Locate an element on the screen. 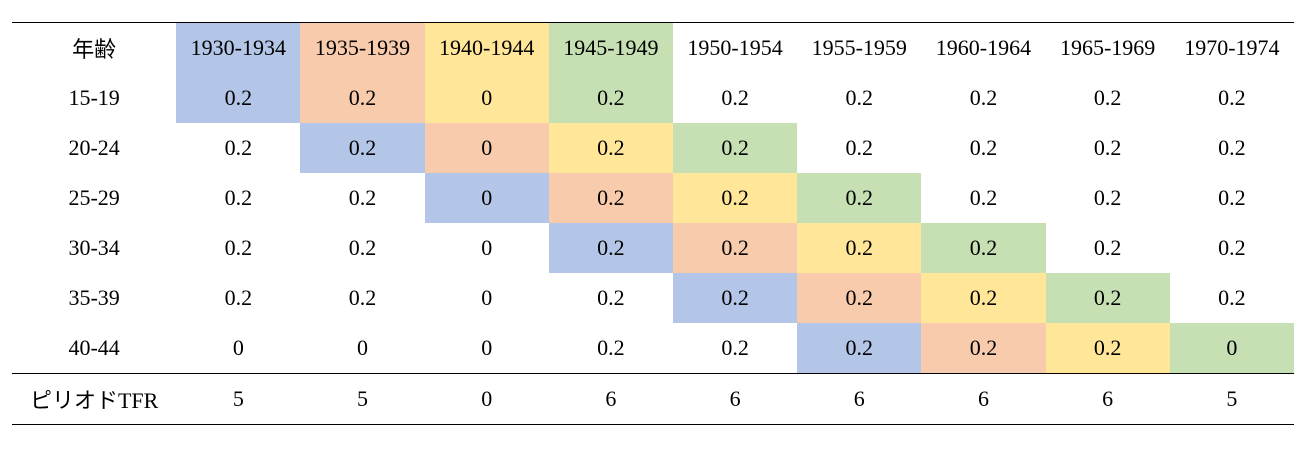 Image resolution: width=1306 pixels, height=453 pixels. age-label: 40-44 is located at coordinates (94, 347).